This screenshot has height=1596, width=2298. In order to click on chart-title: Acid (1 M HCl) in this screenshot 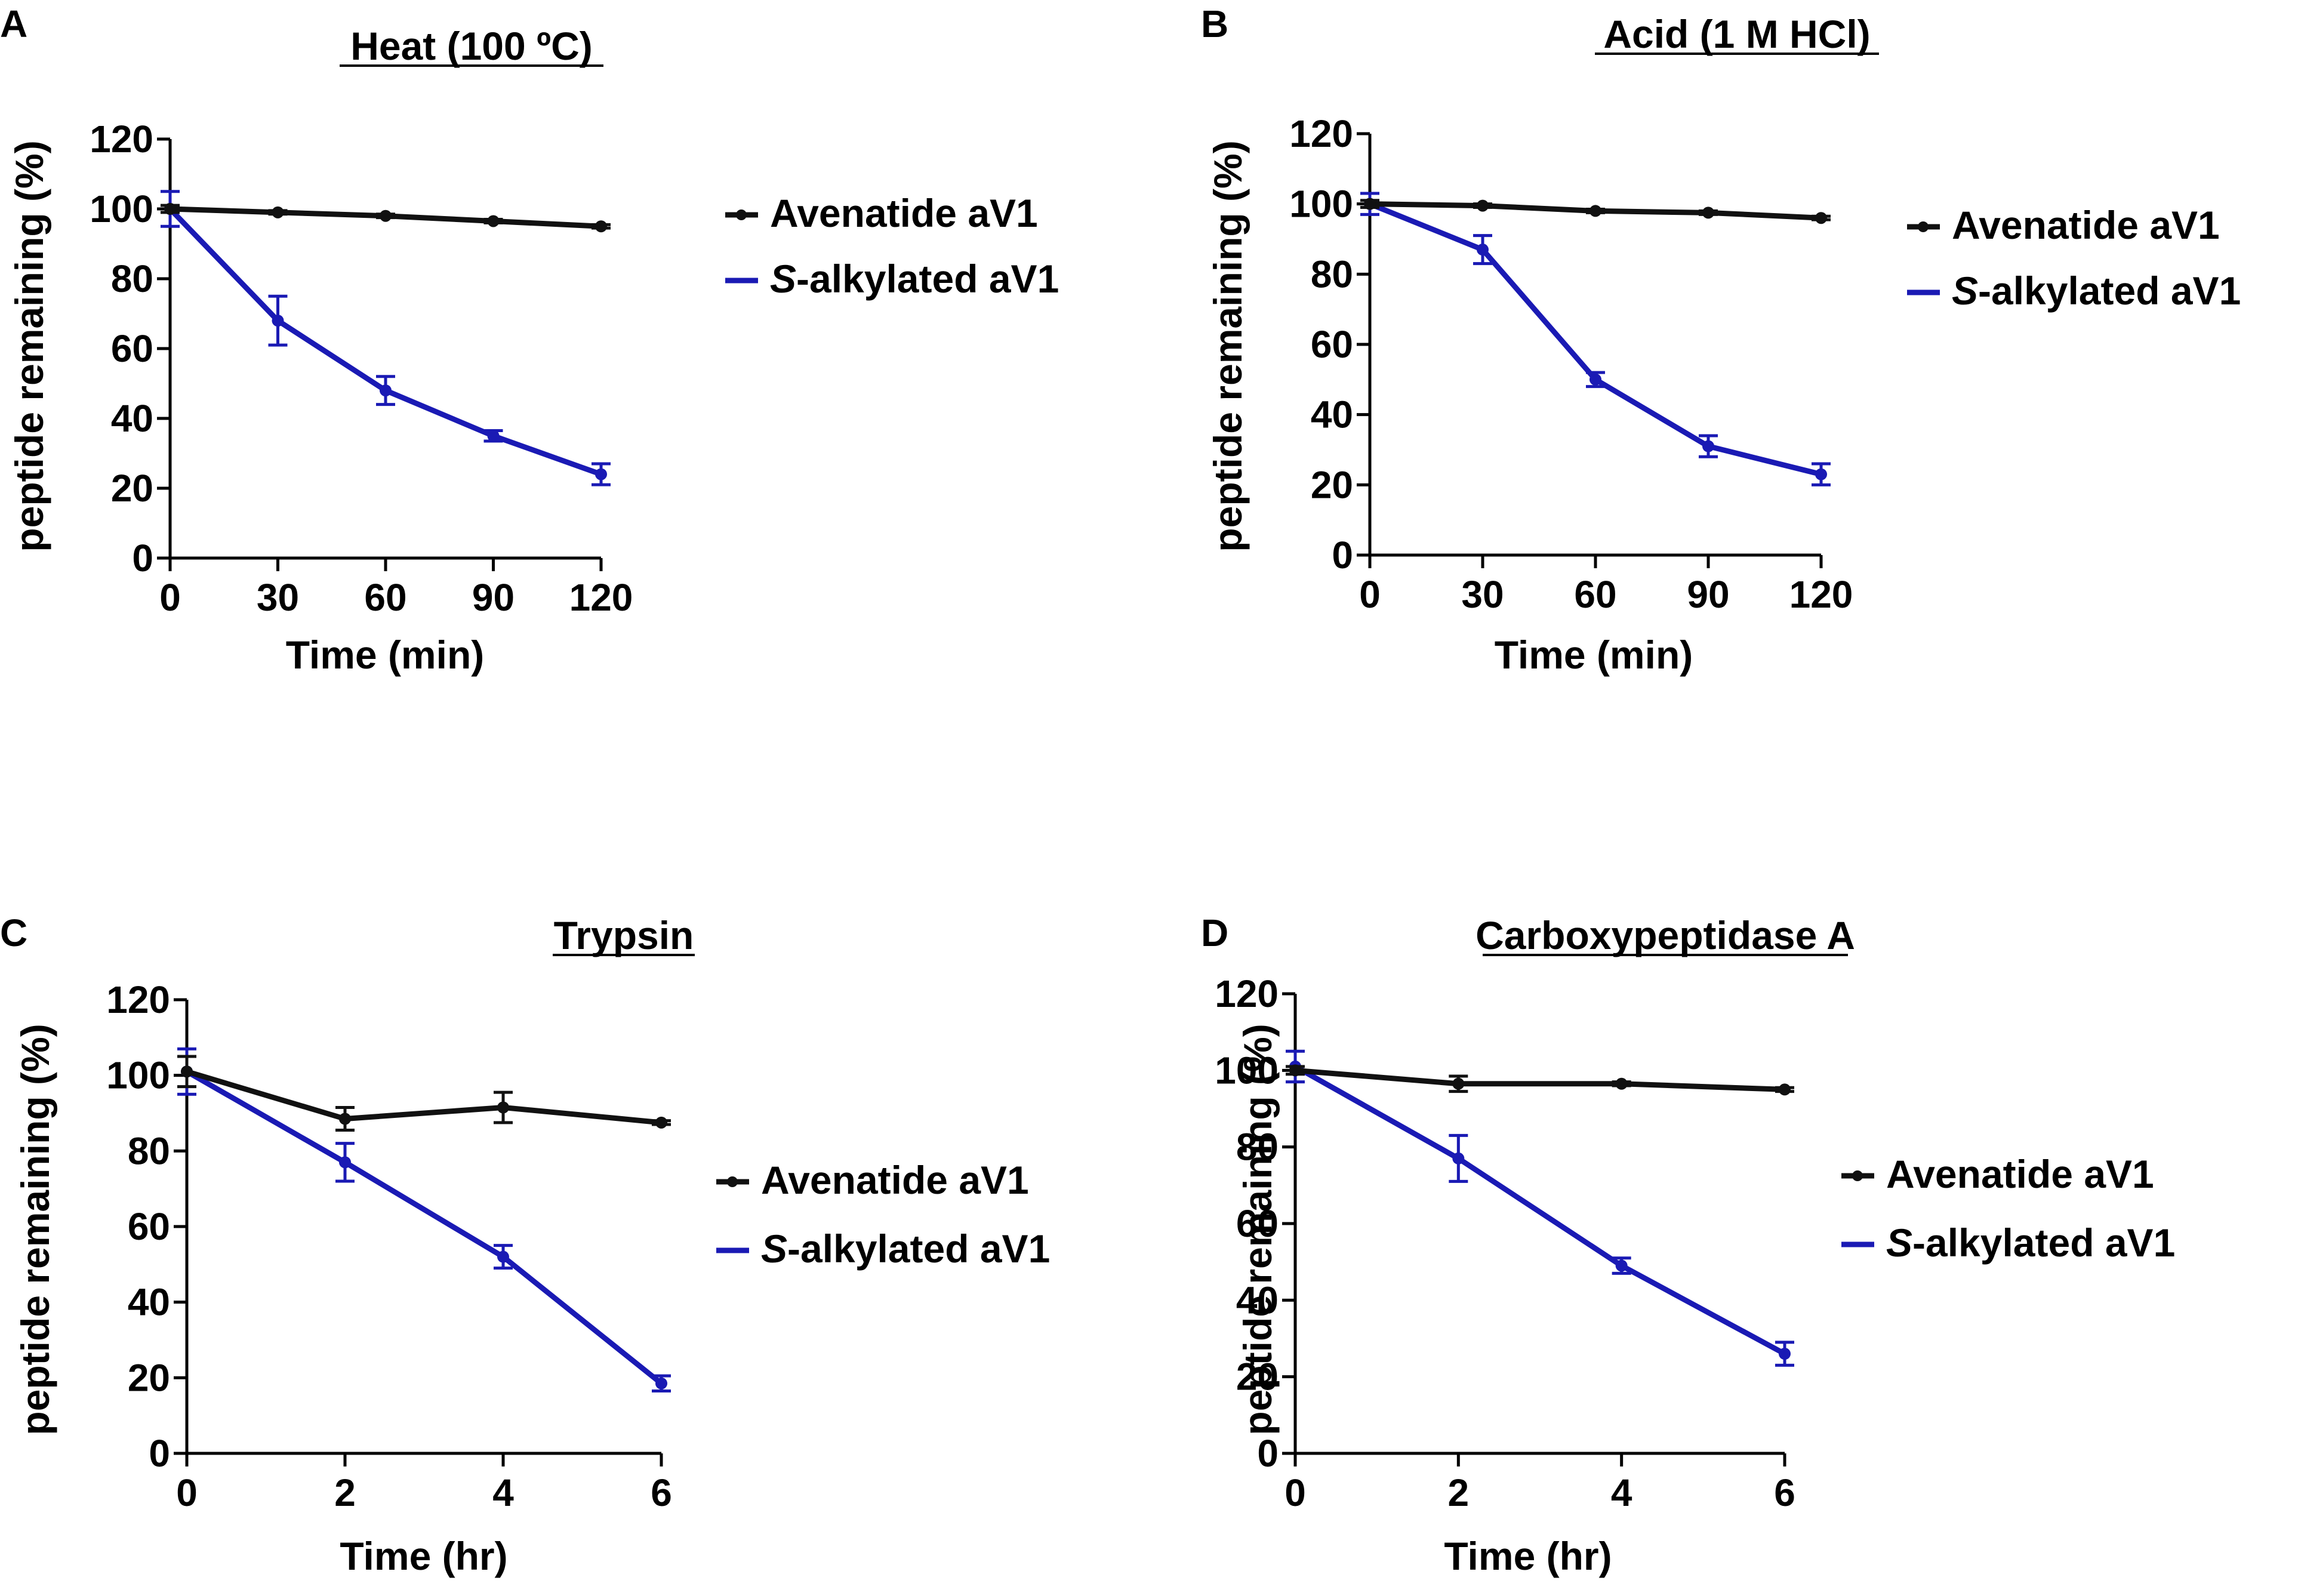, I will do `click(1736, 34)`.